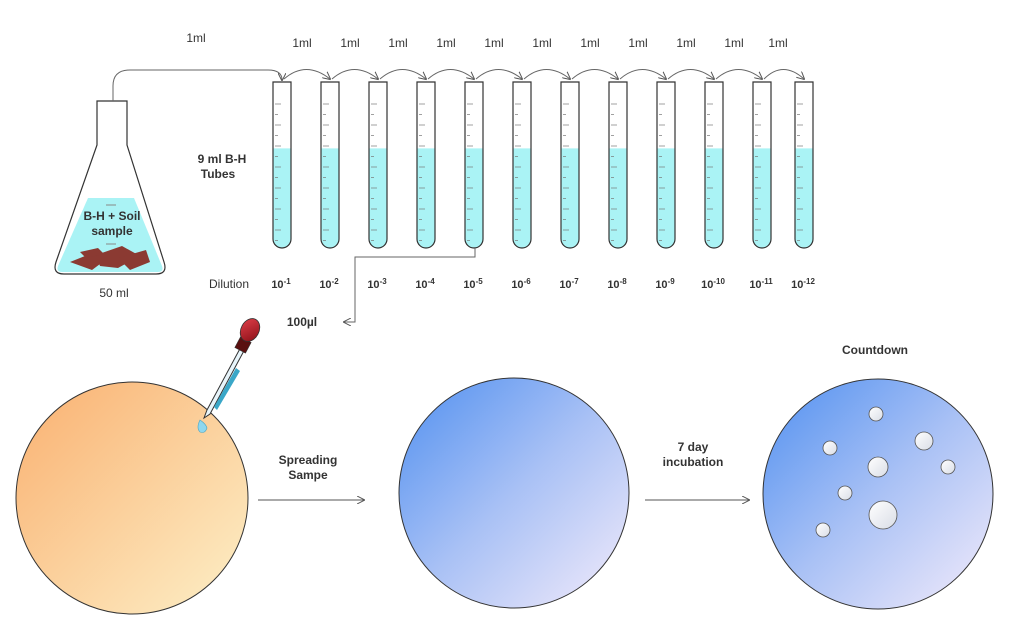 This screenshot has height=623, width=1023. What do you see at coordinates (521, 284) in the screenshot?
I see `dilution-value: 10-6` at bounding box center [521, 284].